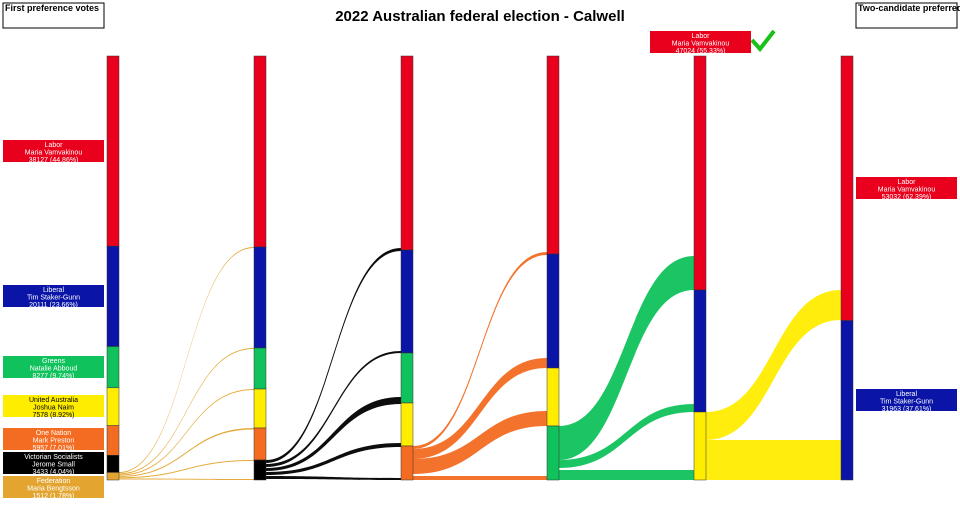 The height and width of the screenshot is (509, 960). Describe the element at coordinates (907, 182) in the screenshot. I see `final-label-text: Labor` at that location.